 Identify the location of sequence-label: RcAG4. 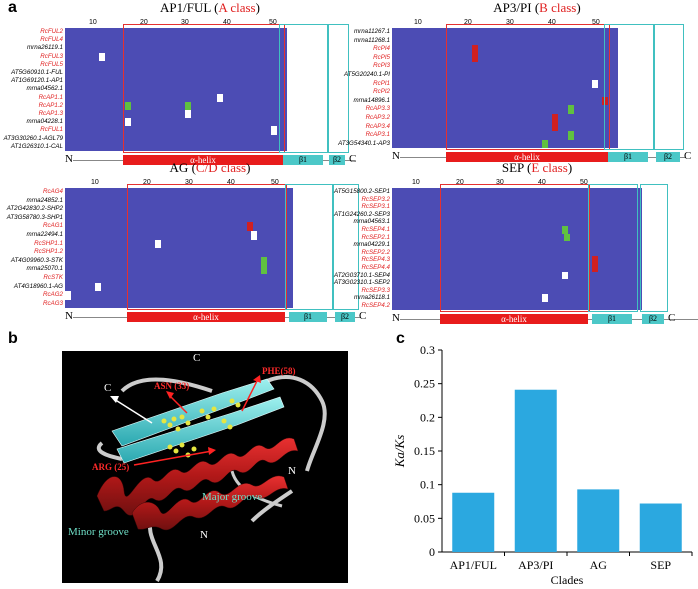
(53, 191).